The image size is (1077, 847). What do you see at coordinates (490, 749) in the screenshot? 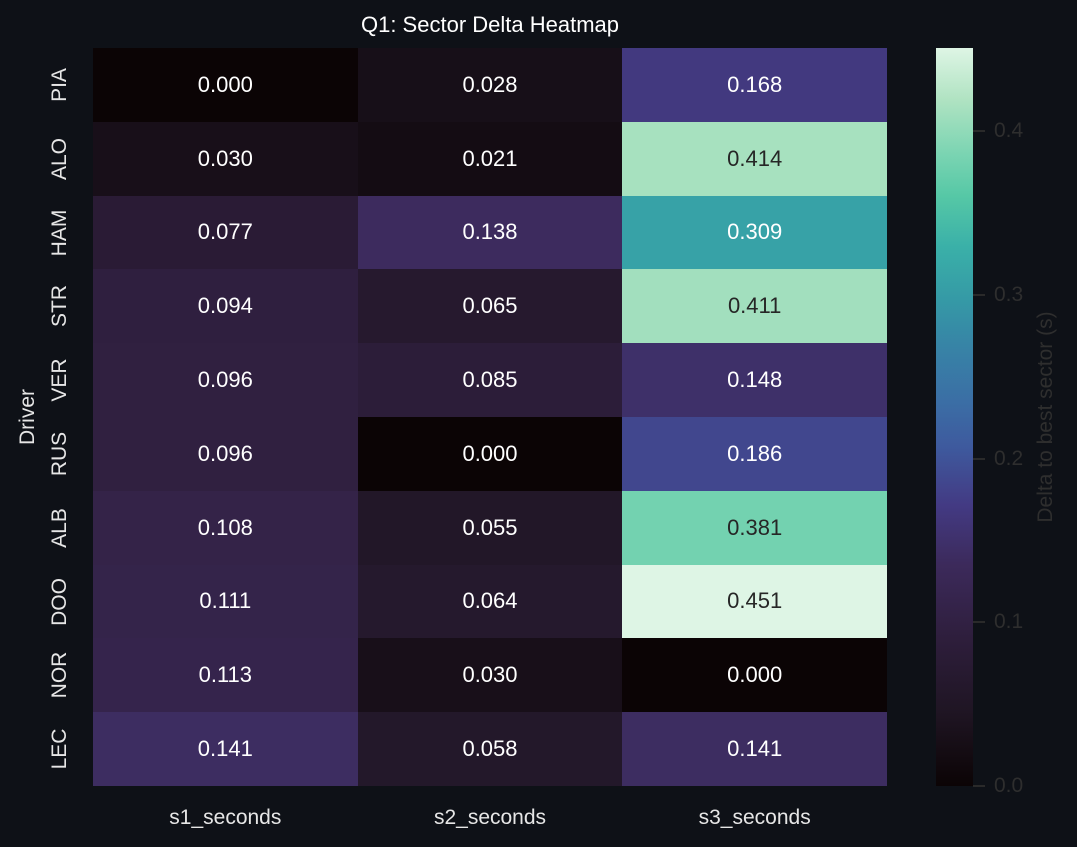
I see `heatmap-cell: 0.058` at bounding box center [490, 749].